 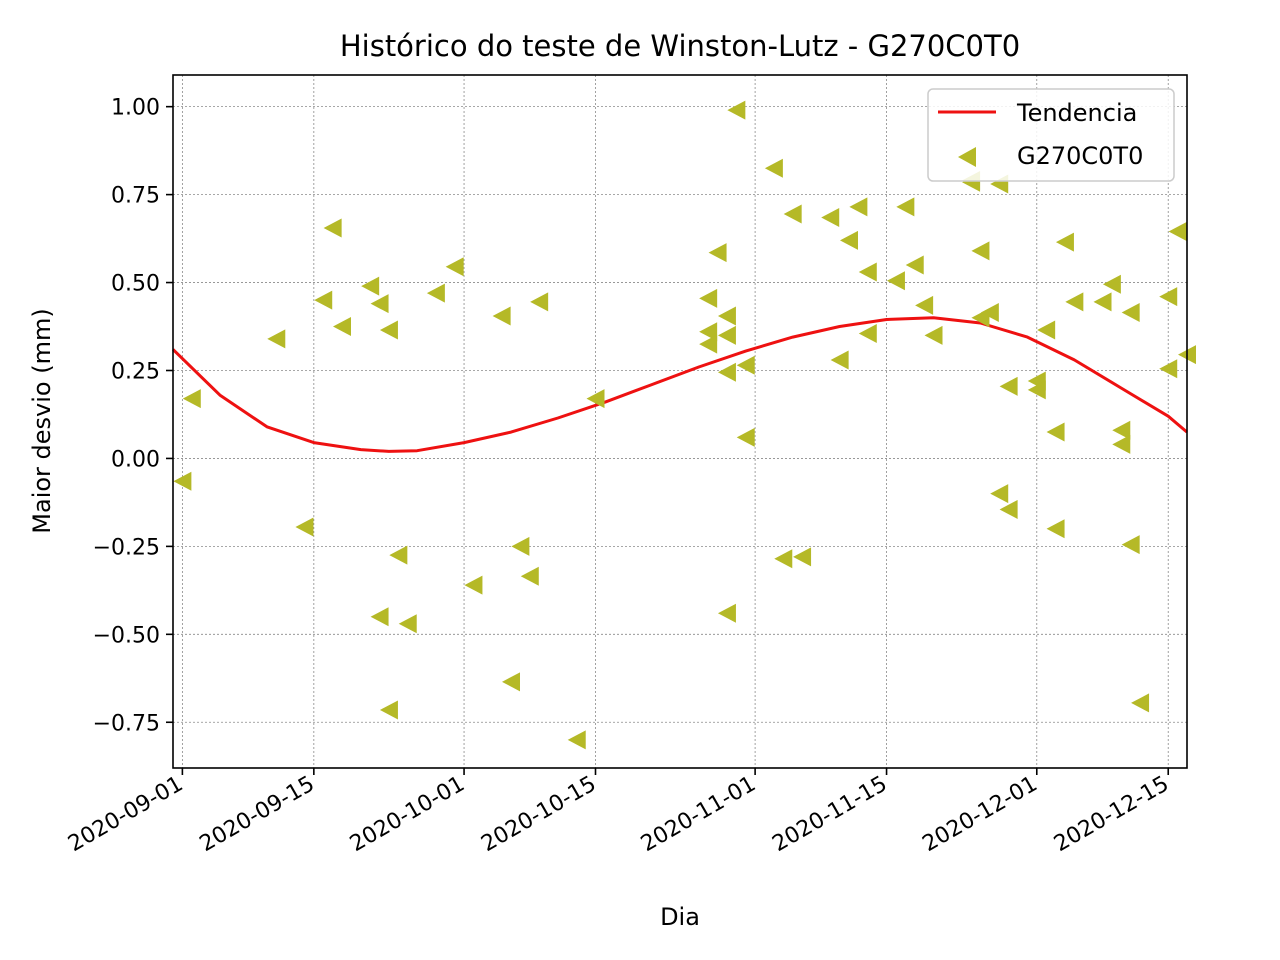 I want to click on y-axis-ticks: 1.00 0.75 0.50 0.25 0.00 −0.25 −0.50 −0.75, so click(x=133, y=416).